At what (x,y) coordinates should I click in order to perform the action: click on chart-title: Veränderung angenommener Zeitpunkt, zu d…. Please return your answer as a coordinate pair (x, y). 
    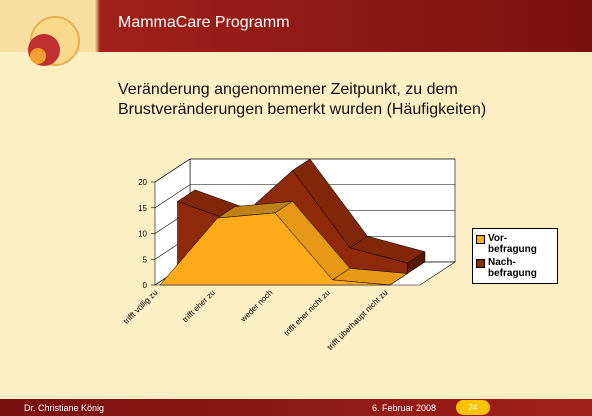
    Looking at the image, I should click on (302, 99).